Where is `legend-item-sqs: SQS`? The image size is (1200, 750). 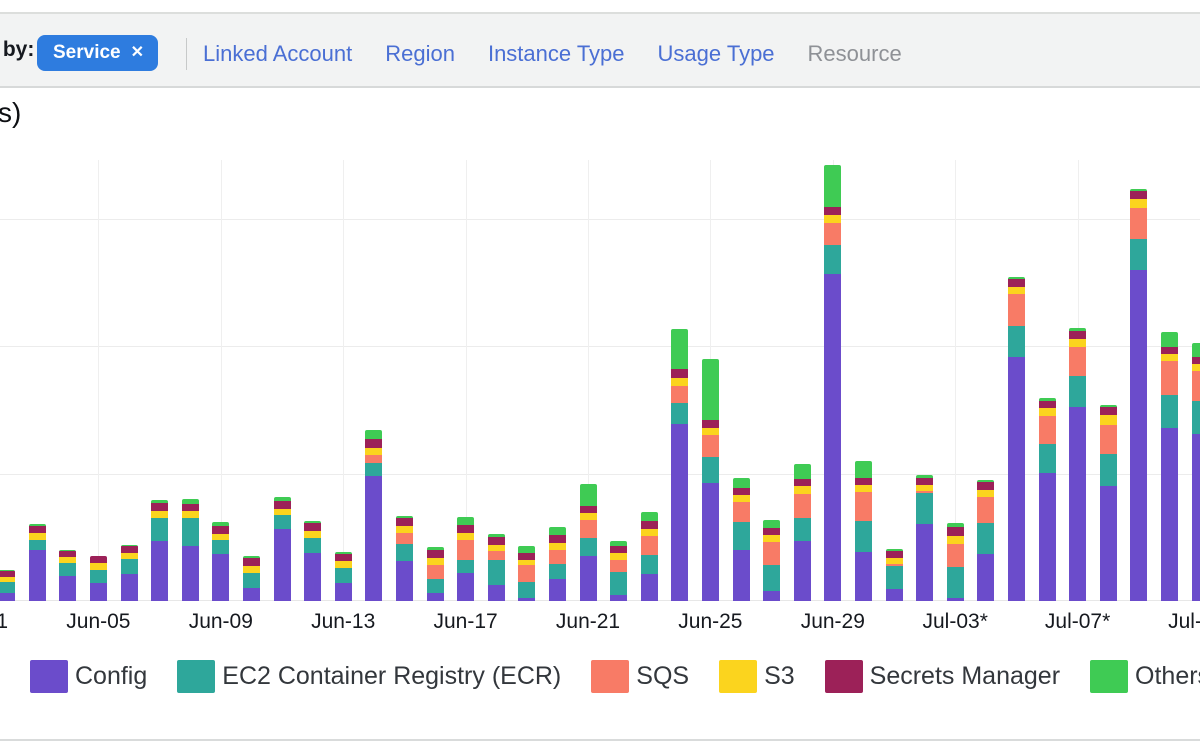 legend-item-sqs: SQS is located at coordinates (640, 676).